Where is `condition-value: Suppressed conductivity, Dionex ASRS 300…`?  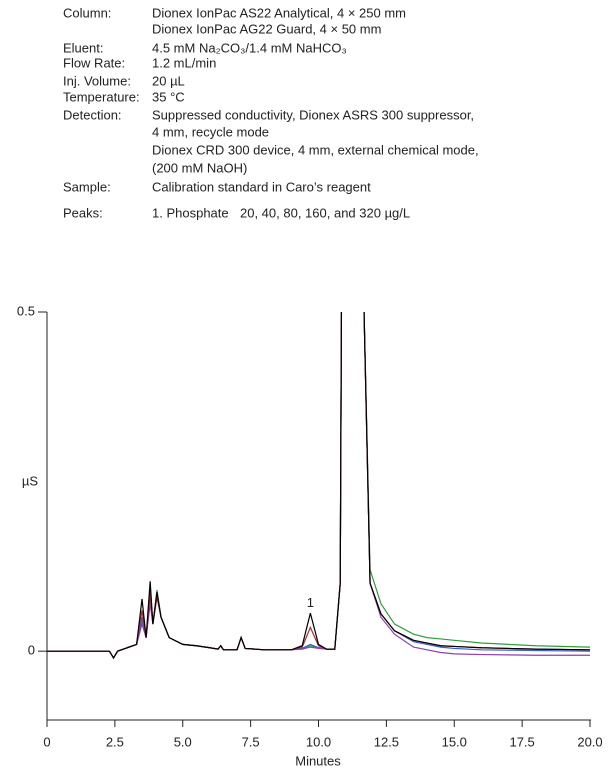
condition-value: Suppressed conductivity, Dionex ASRS 300… is located at coordinates (313, 114).